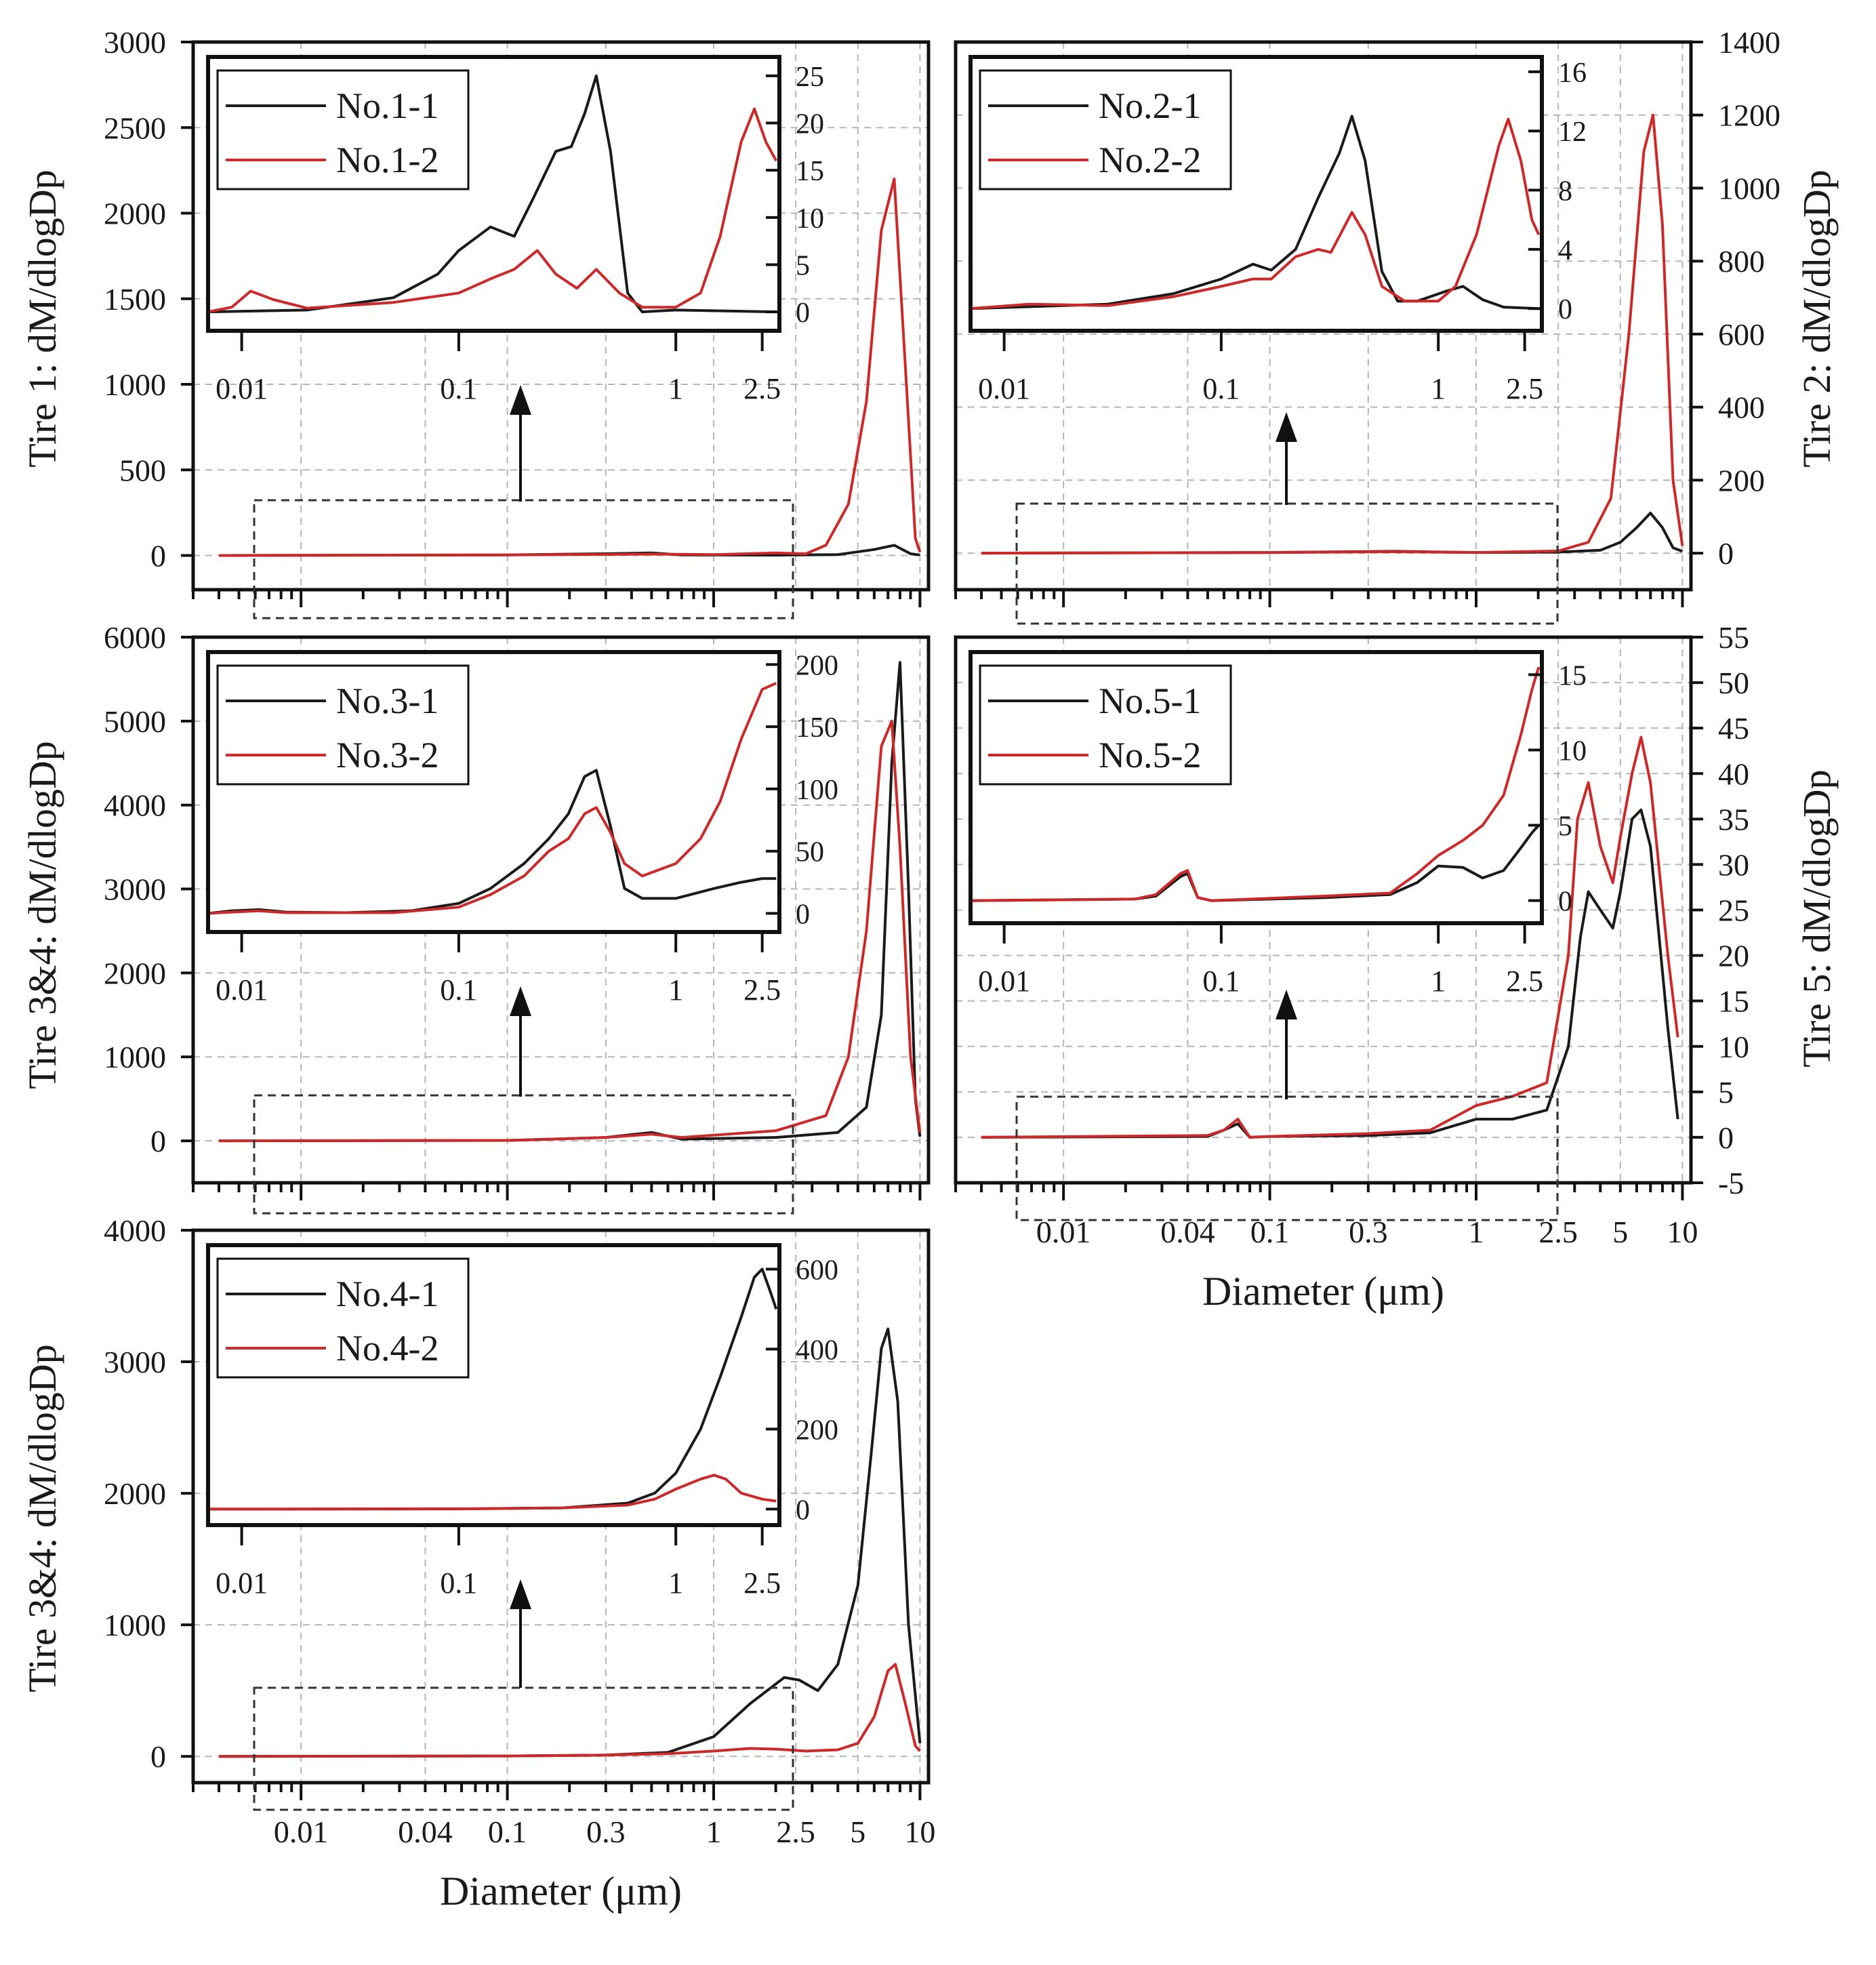  I want to click on y-axis: 0 1000 2000 3000 4000 5000 6000, so click(148, 889).